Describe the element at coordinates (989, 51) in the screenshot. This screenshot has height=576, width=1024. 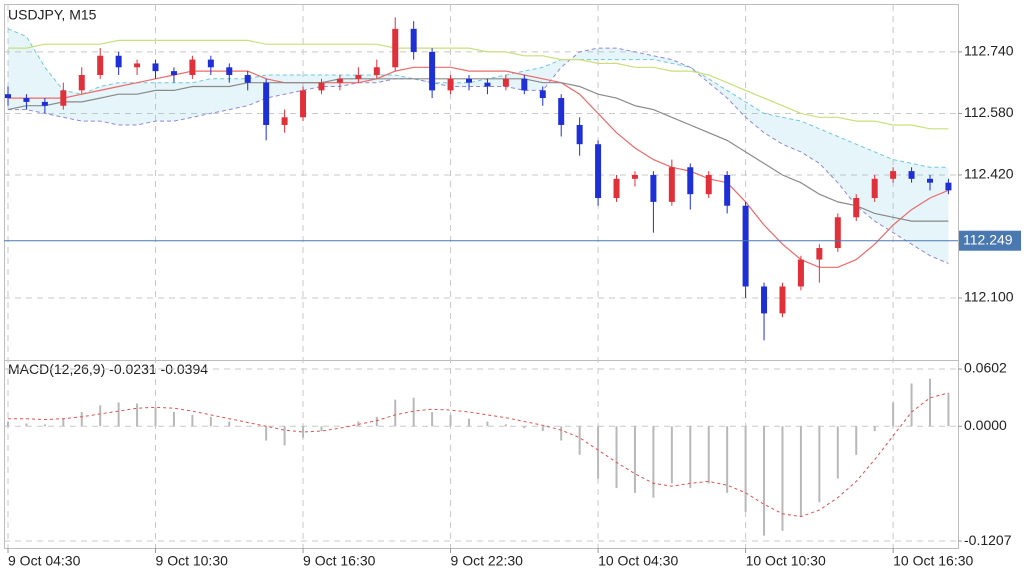
I see `y-tick-label: 112.740` at that location.